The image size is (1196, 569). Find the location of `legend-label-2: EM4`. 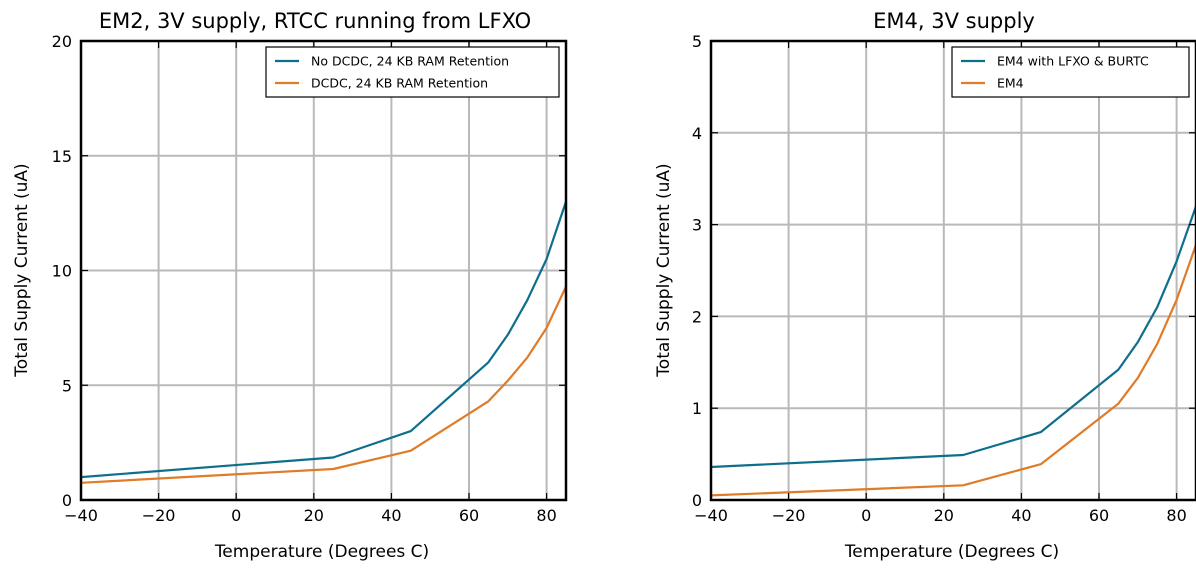

legend-label-2: EM4 is located at coordinates (1010, 83).